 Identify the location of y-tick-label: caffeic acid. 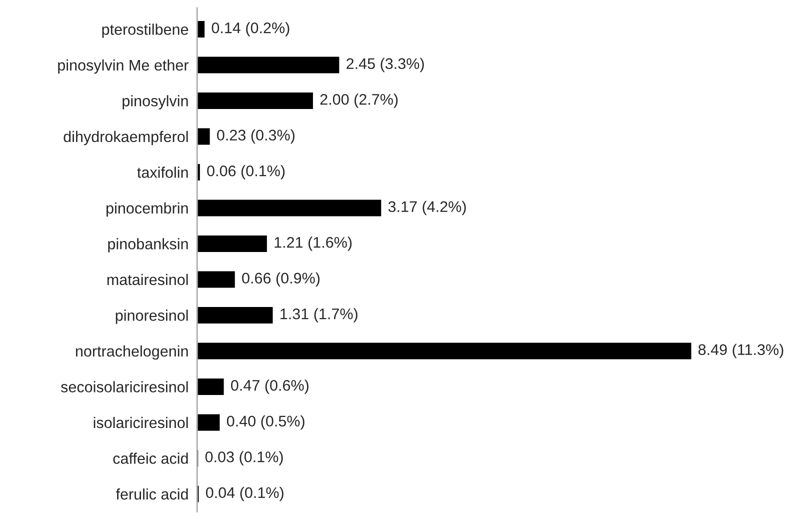
(150, 458).